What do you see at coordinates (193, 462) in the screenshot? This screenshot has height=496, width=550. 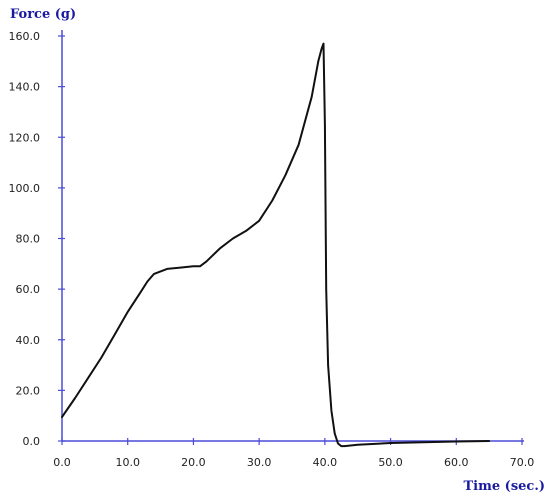 I see `x-tick-label: 20.0` at bounding box center [193, 462].